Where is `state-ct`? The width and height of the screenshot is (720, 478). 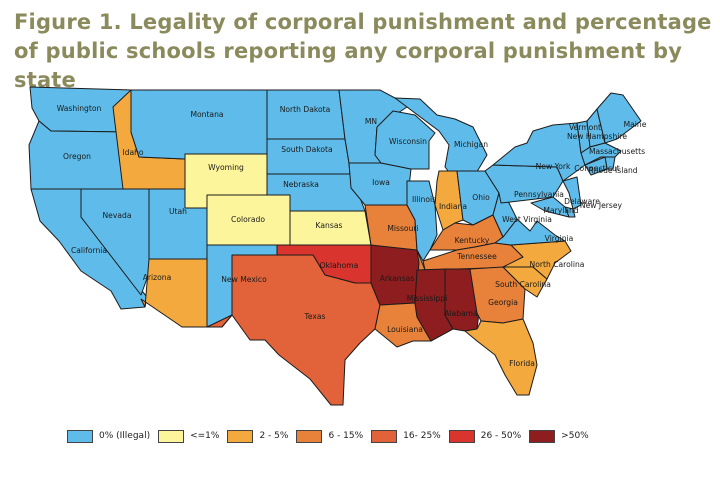
state-ct is located at coordinates (596, 166).